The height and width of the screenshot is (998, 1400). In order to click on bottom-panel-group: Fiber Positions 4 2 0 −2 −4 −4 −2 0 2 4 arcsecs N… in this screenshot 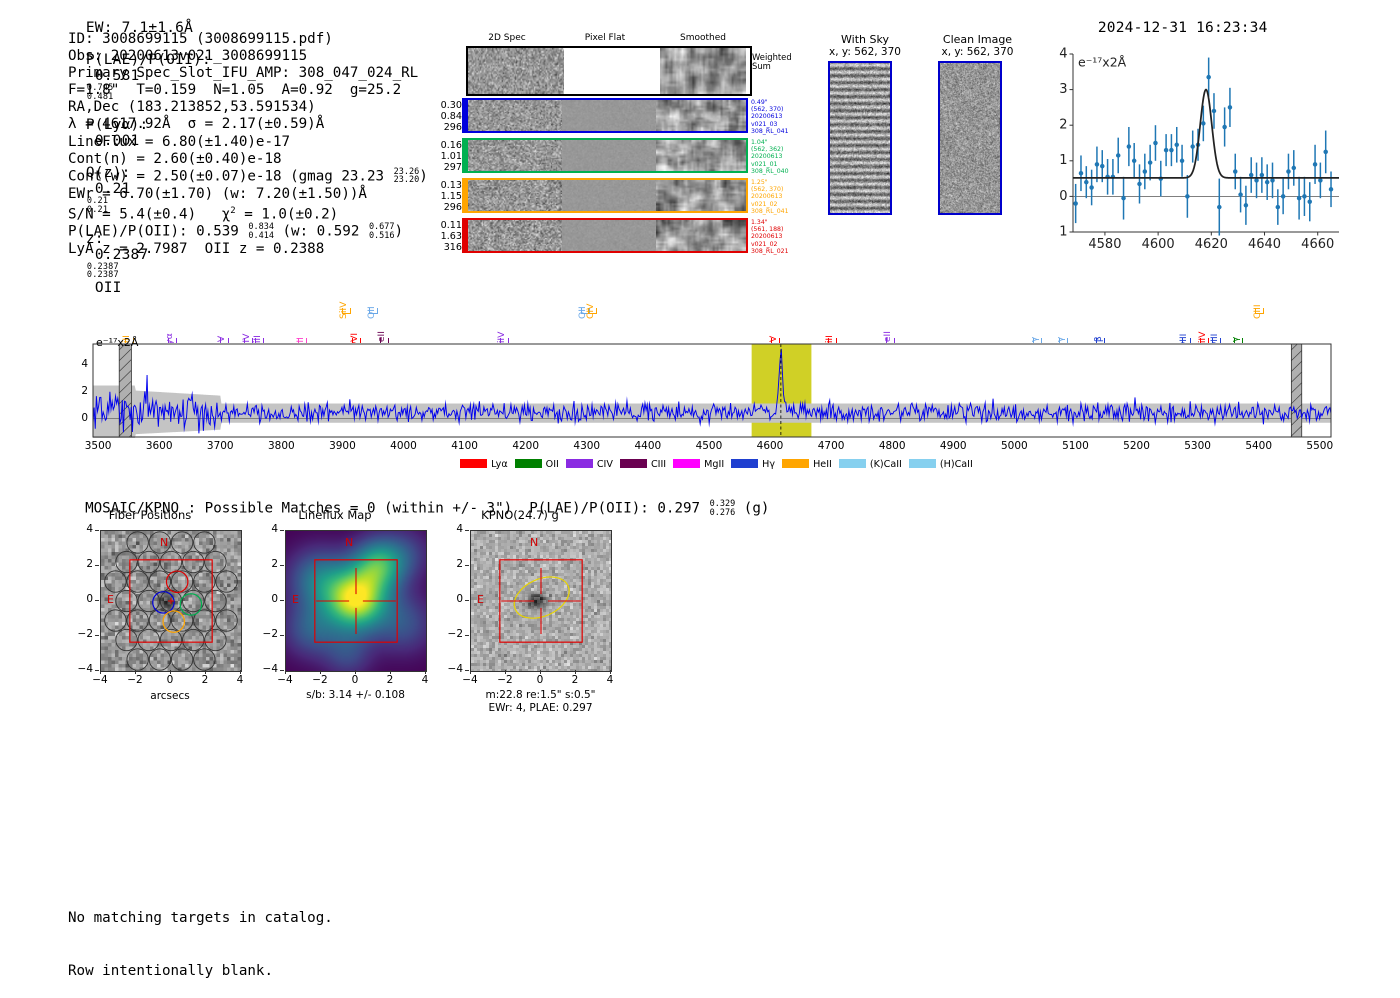, I will do `click(365, 623)`.